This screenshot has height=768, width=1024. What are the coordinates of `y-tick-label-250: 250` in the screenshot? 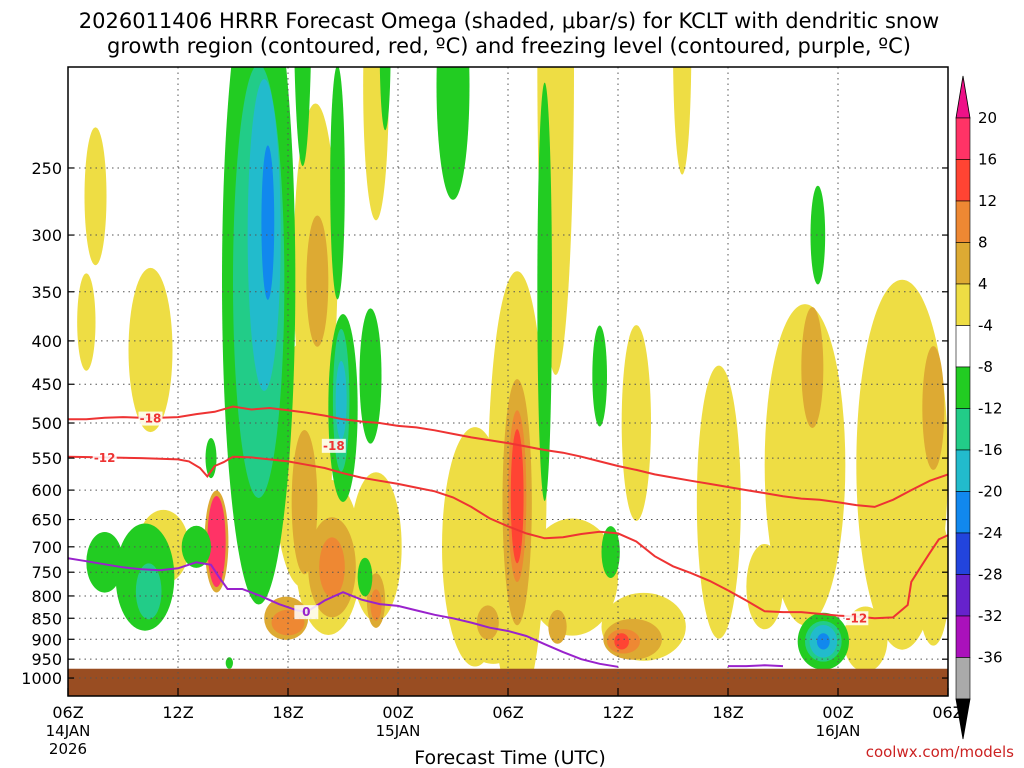 It's located at (46, 168).